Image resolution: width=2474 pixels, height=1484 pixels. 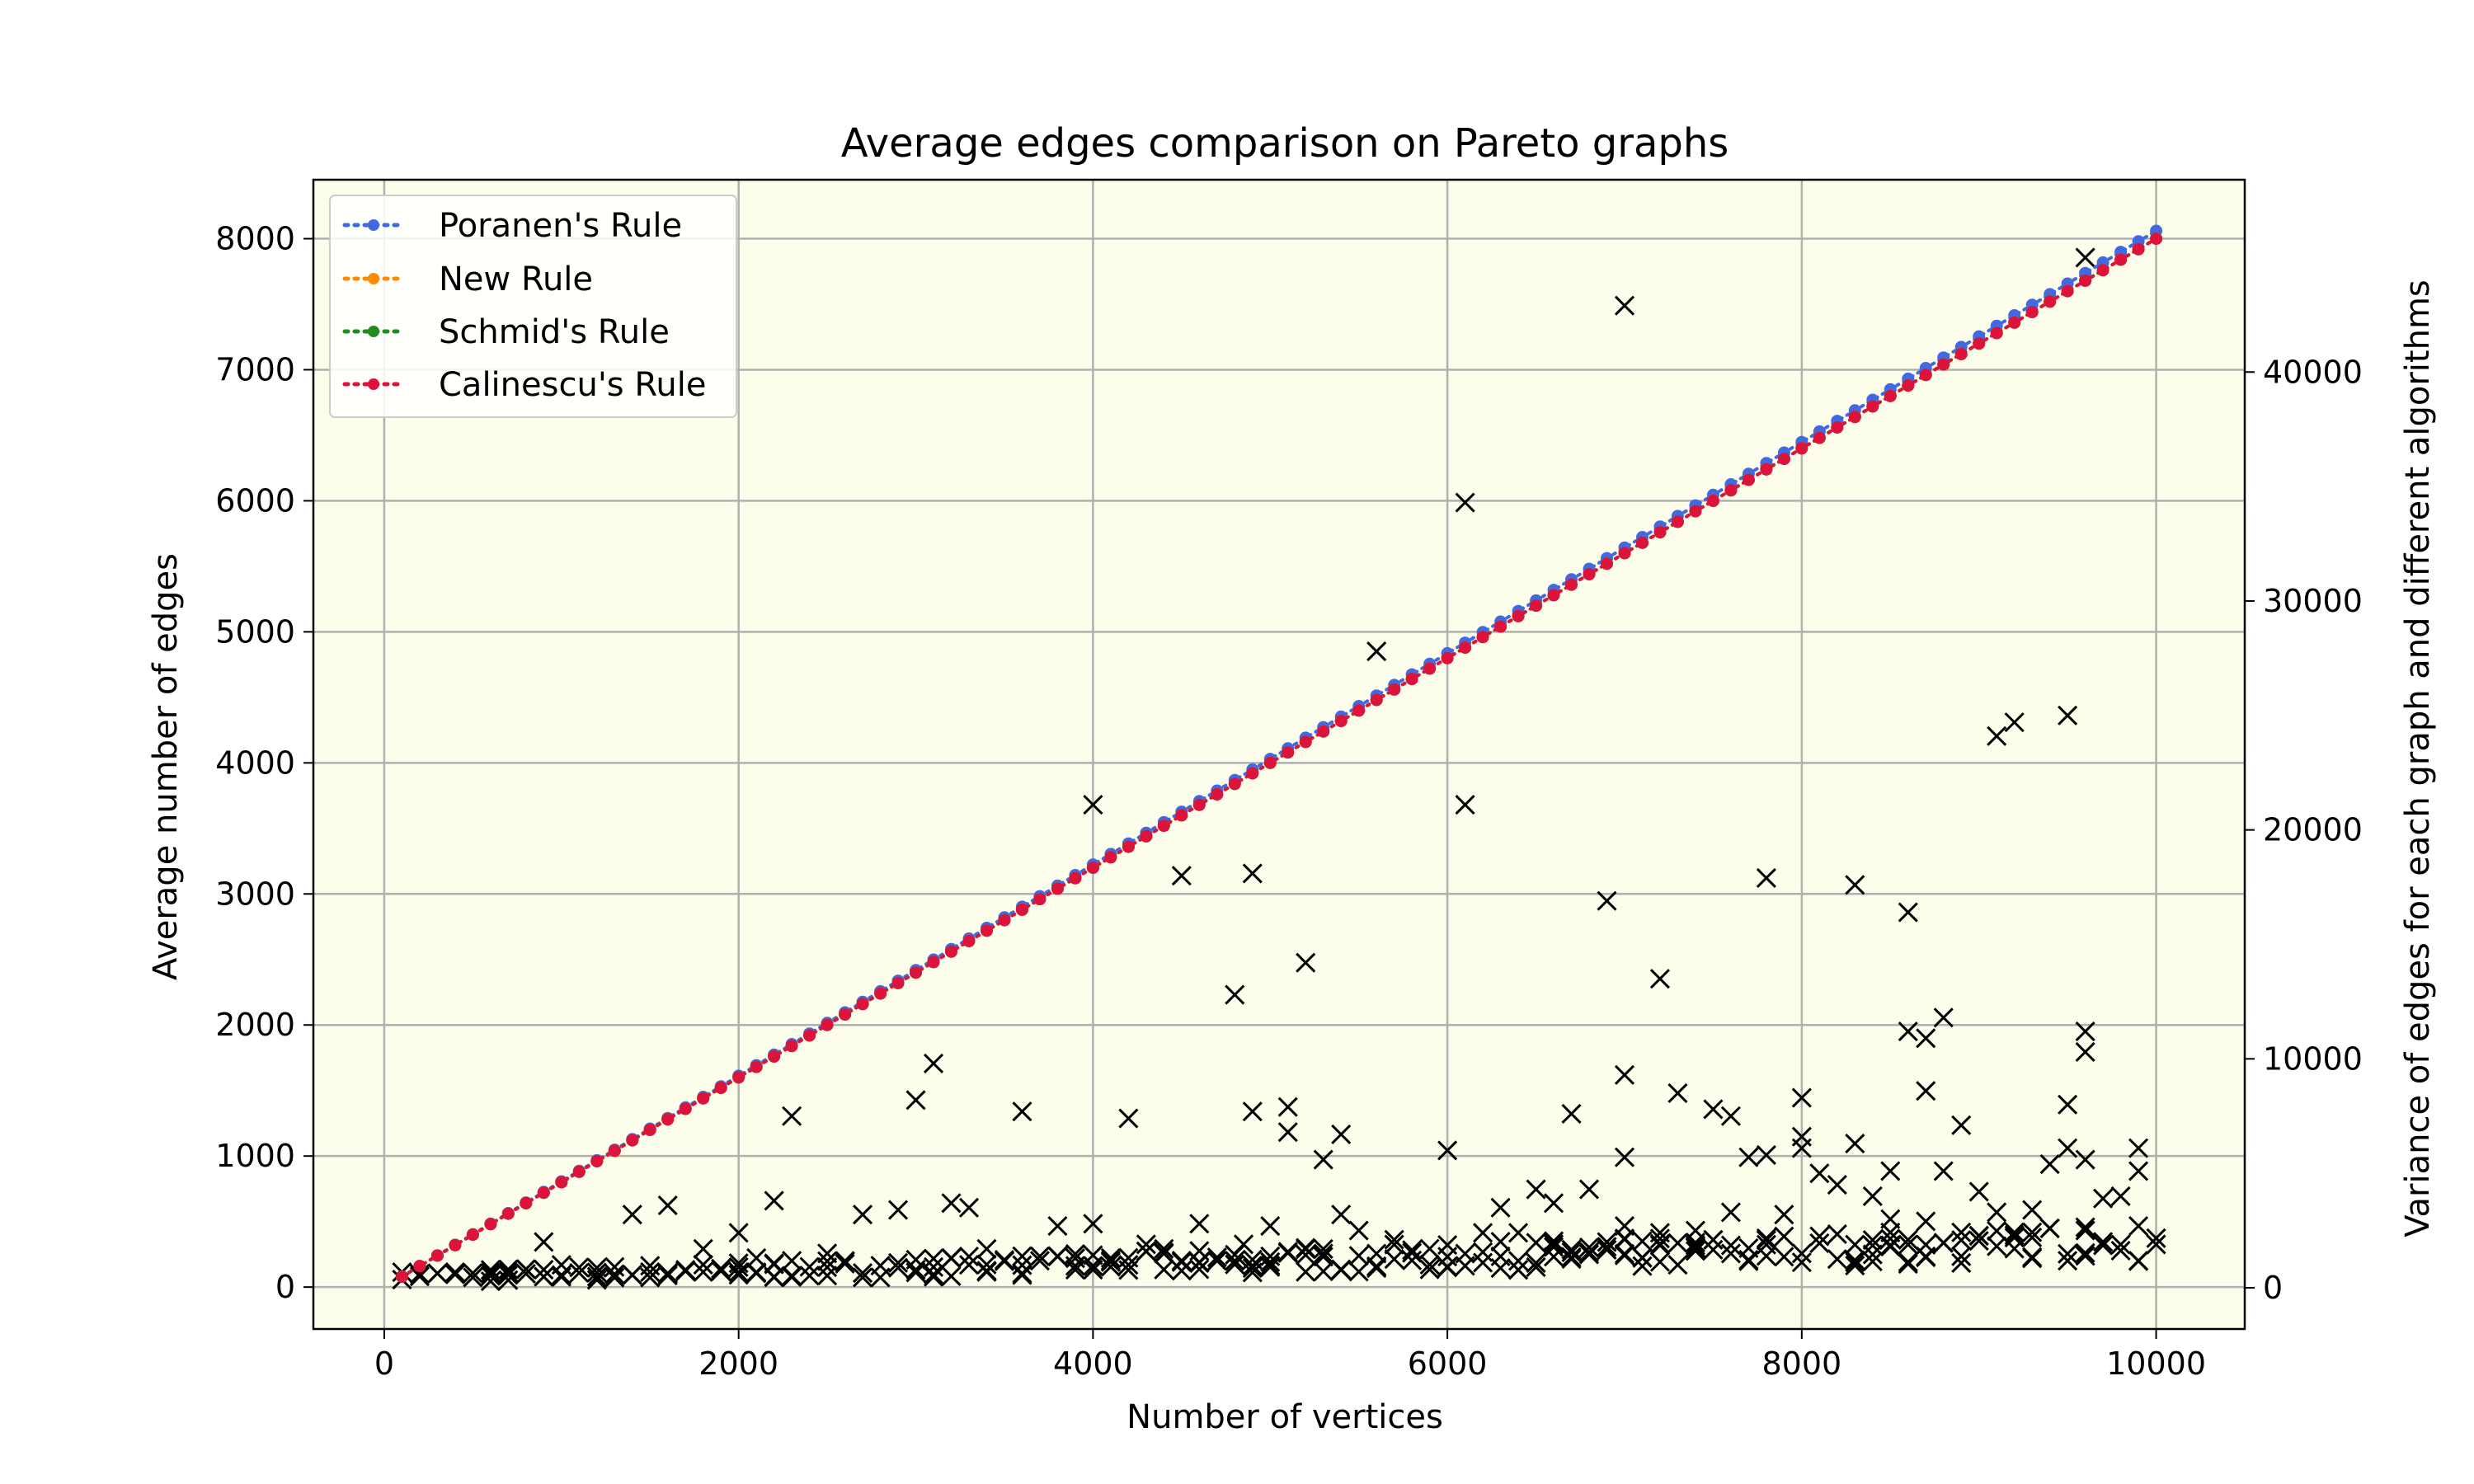 What do you see at coordinates (255, 239) in the screenshot?
I see `y-tick-label: 8000` at bounding box center [255, 239].